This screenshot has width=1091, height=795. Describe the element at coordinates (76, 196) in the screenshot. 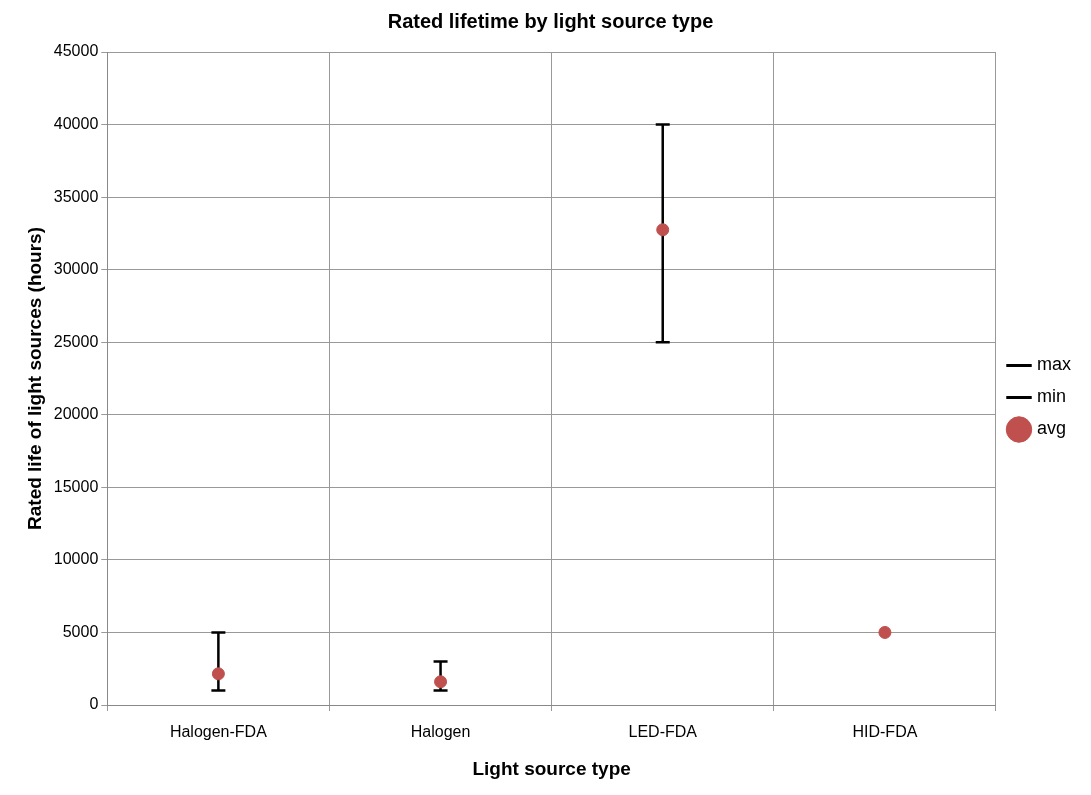

I see `y-tick-label: 35000` at that location.